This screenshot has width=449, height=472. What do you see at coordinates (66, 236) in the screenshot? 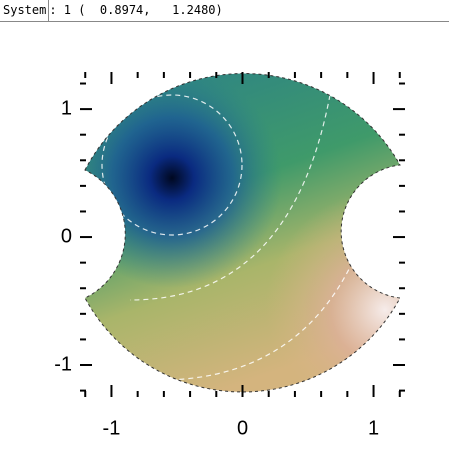
I see `y-tick-label: 0` at bounding box center [66, 236].